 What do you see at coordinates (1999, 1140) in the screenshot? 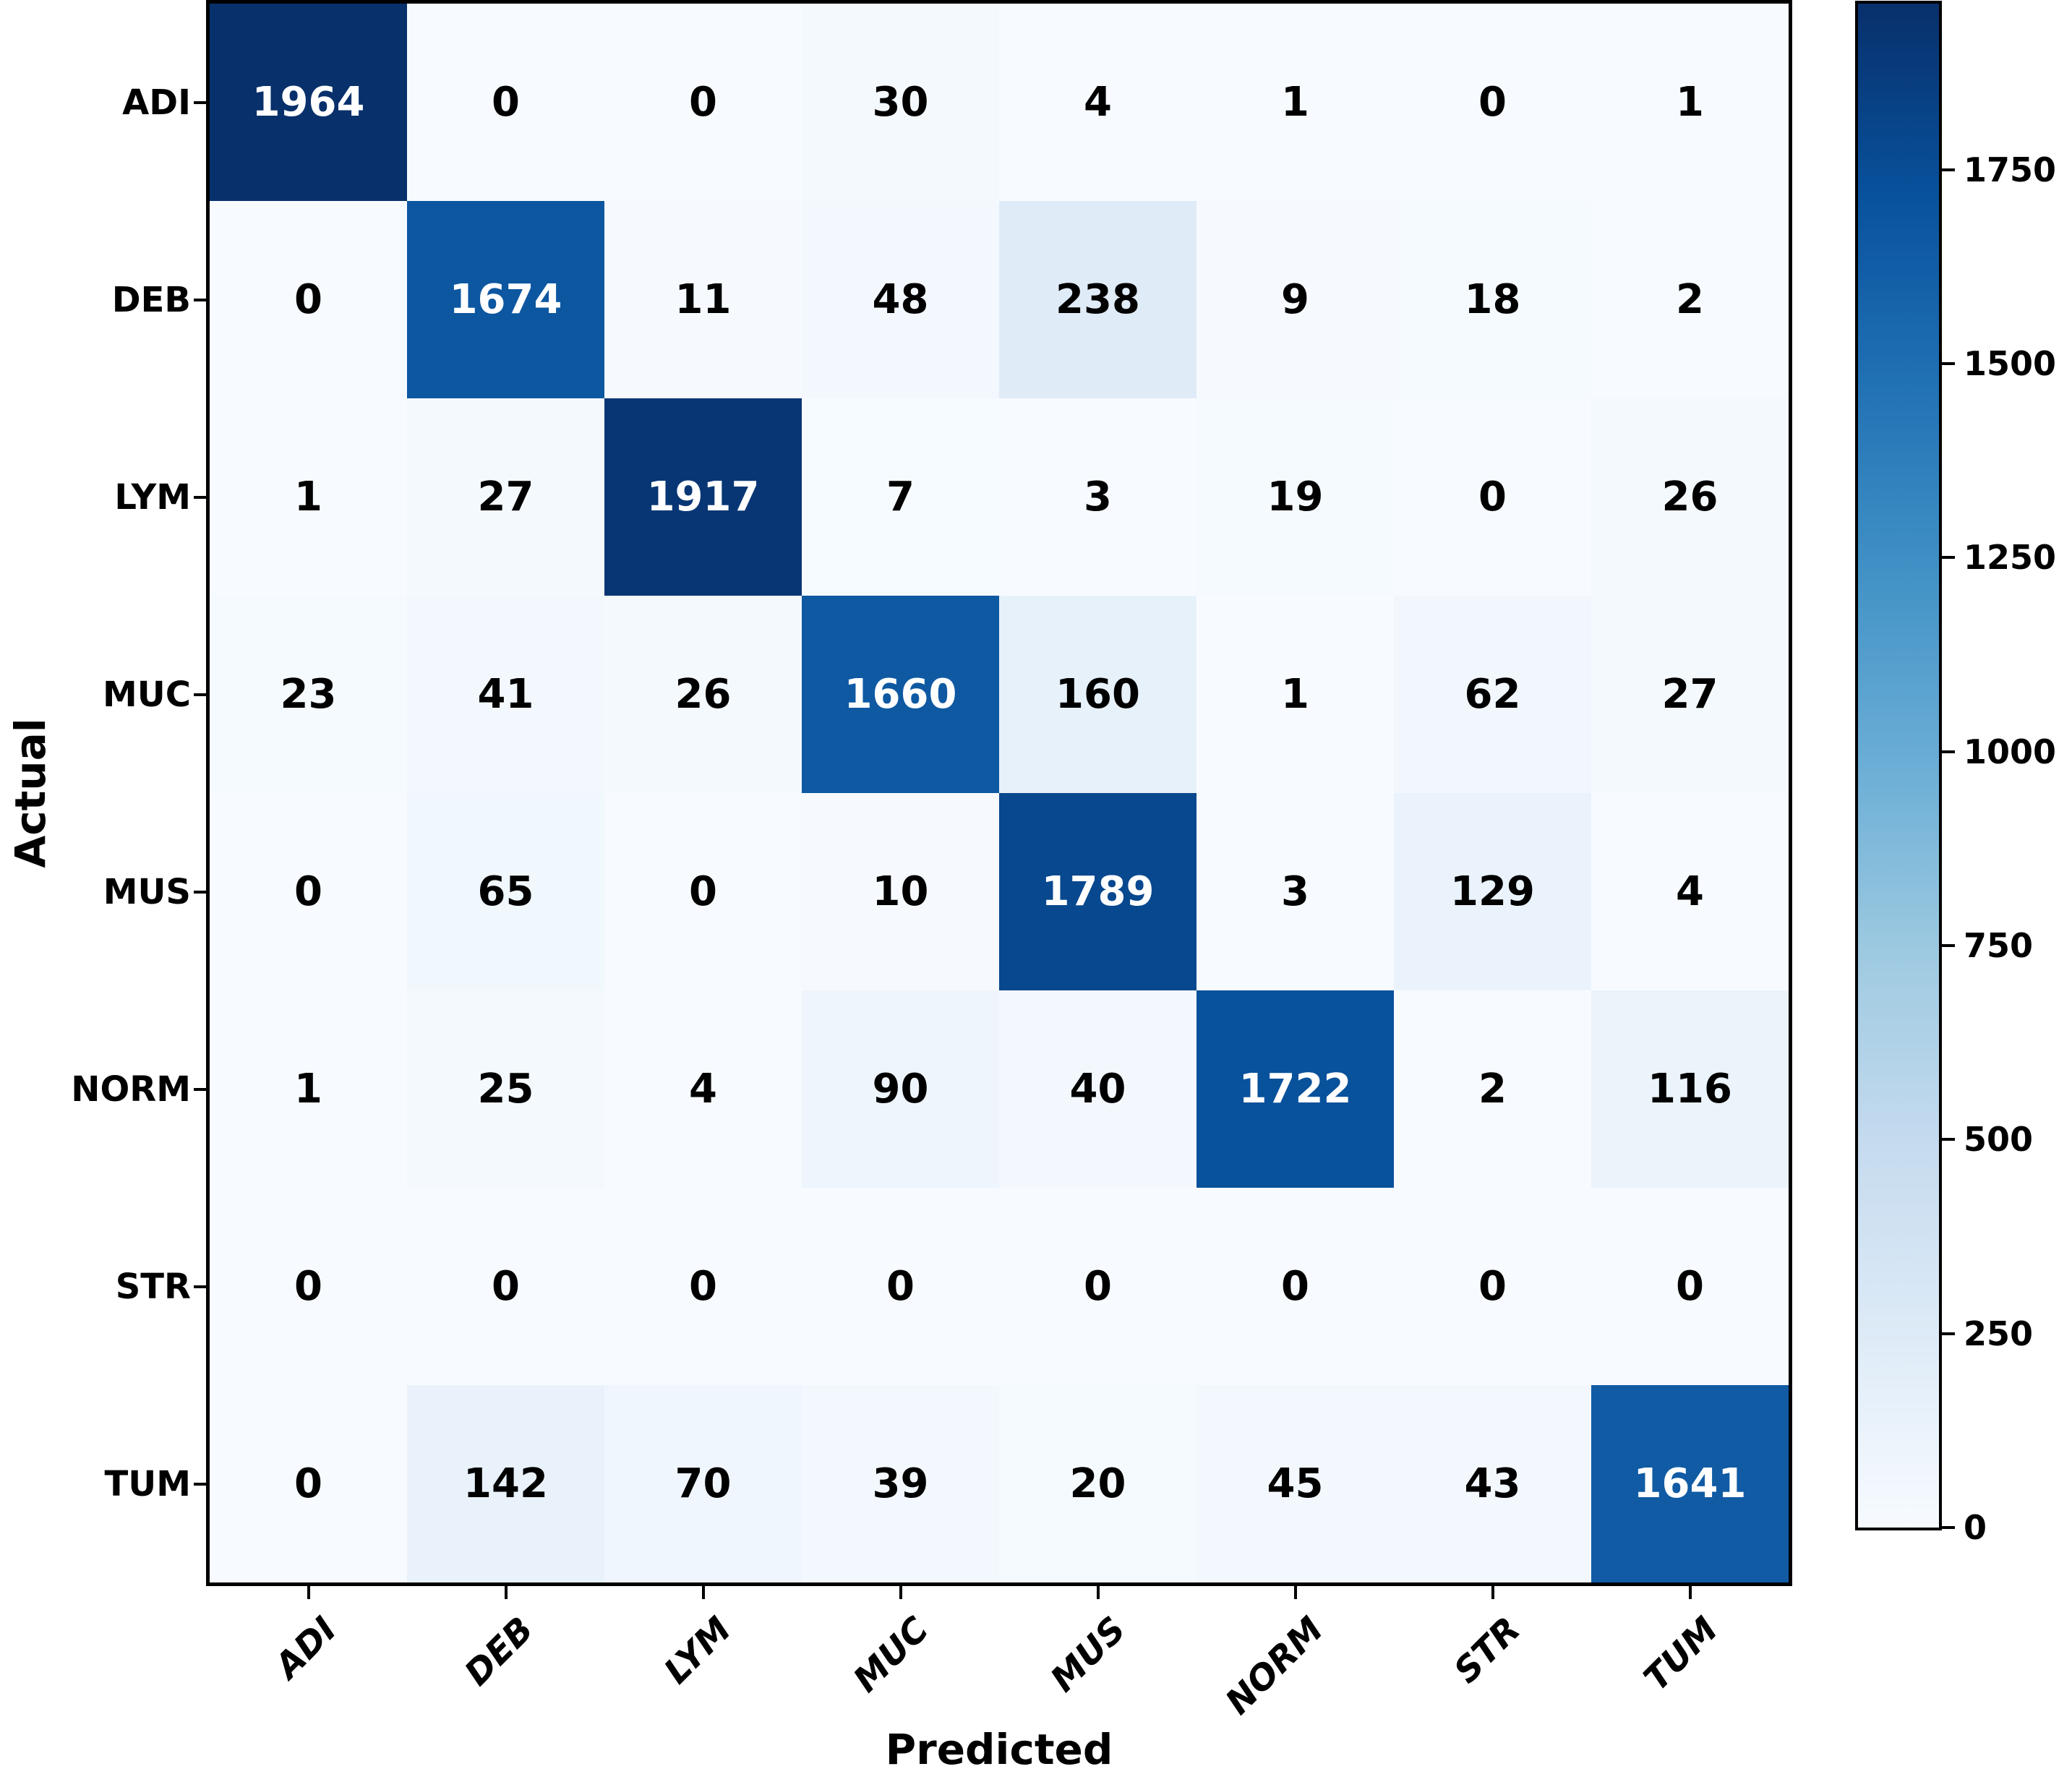
I see `colorbar-tick-label: 500` at bounding box center [1999, 1140].